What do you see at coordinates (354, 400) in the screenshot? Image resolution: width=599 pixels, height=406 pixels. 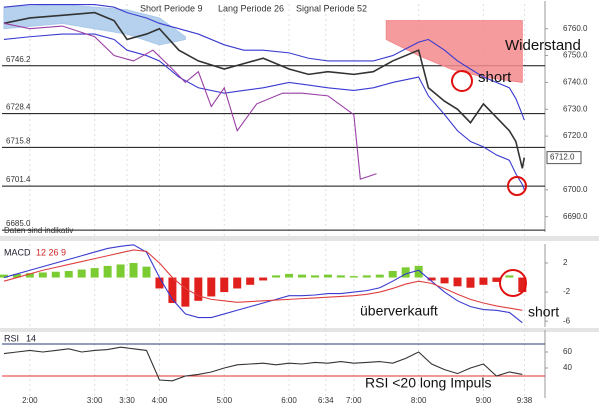 I see `x-tick-label: 7:00` at bounding box center [354, 400].